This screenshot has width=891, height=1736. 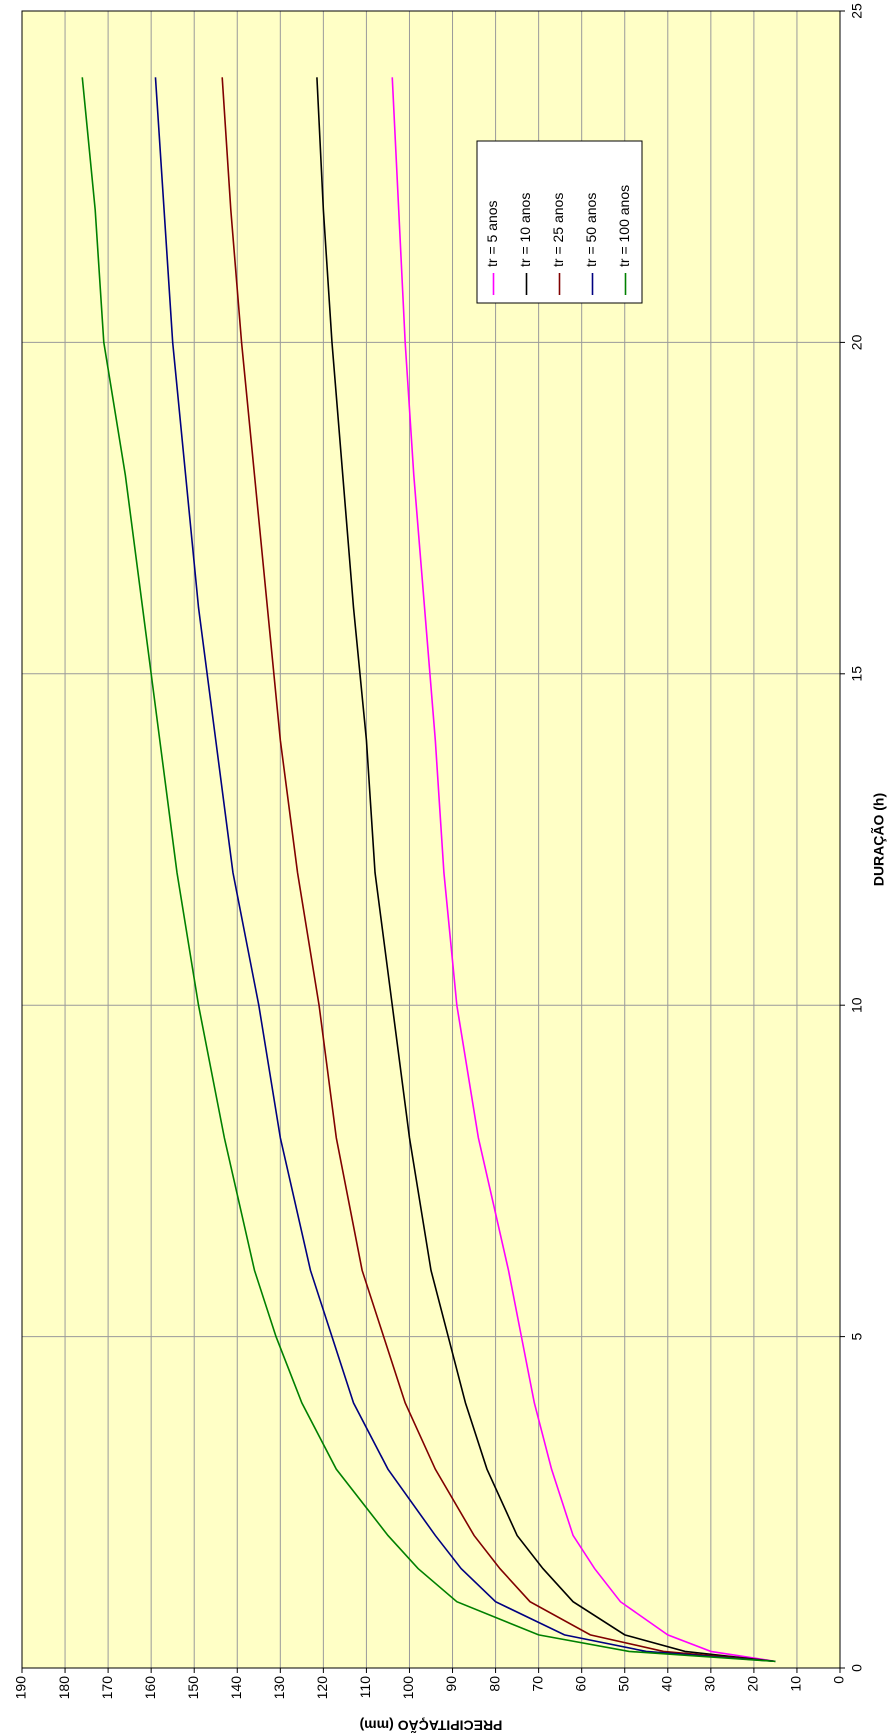 I want to click on y-tick-label: 140, so click(x=236, y=1688).